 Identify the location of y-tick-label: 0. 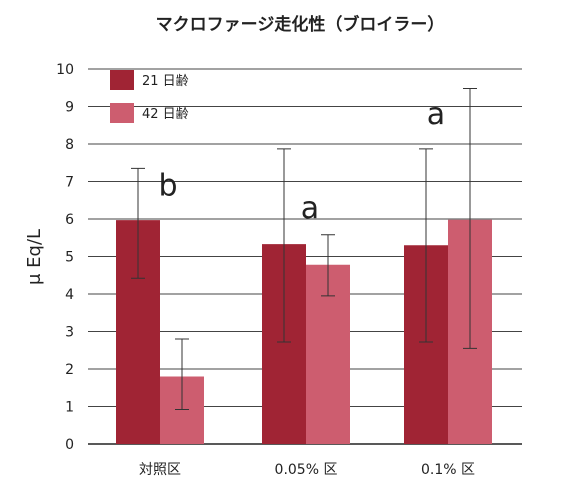
(69, 445).